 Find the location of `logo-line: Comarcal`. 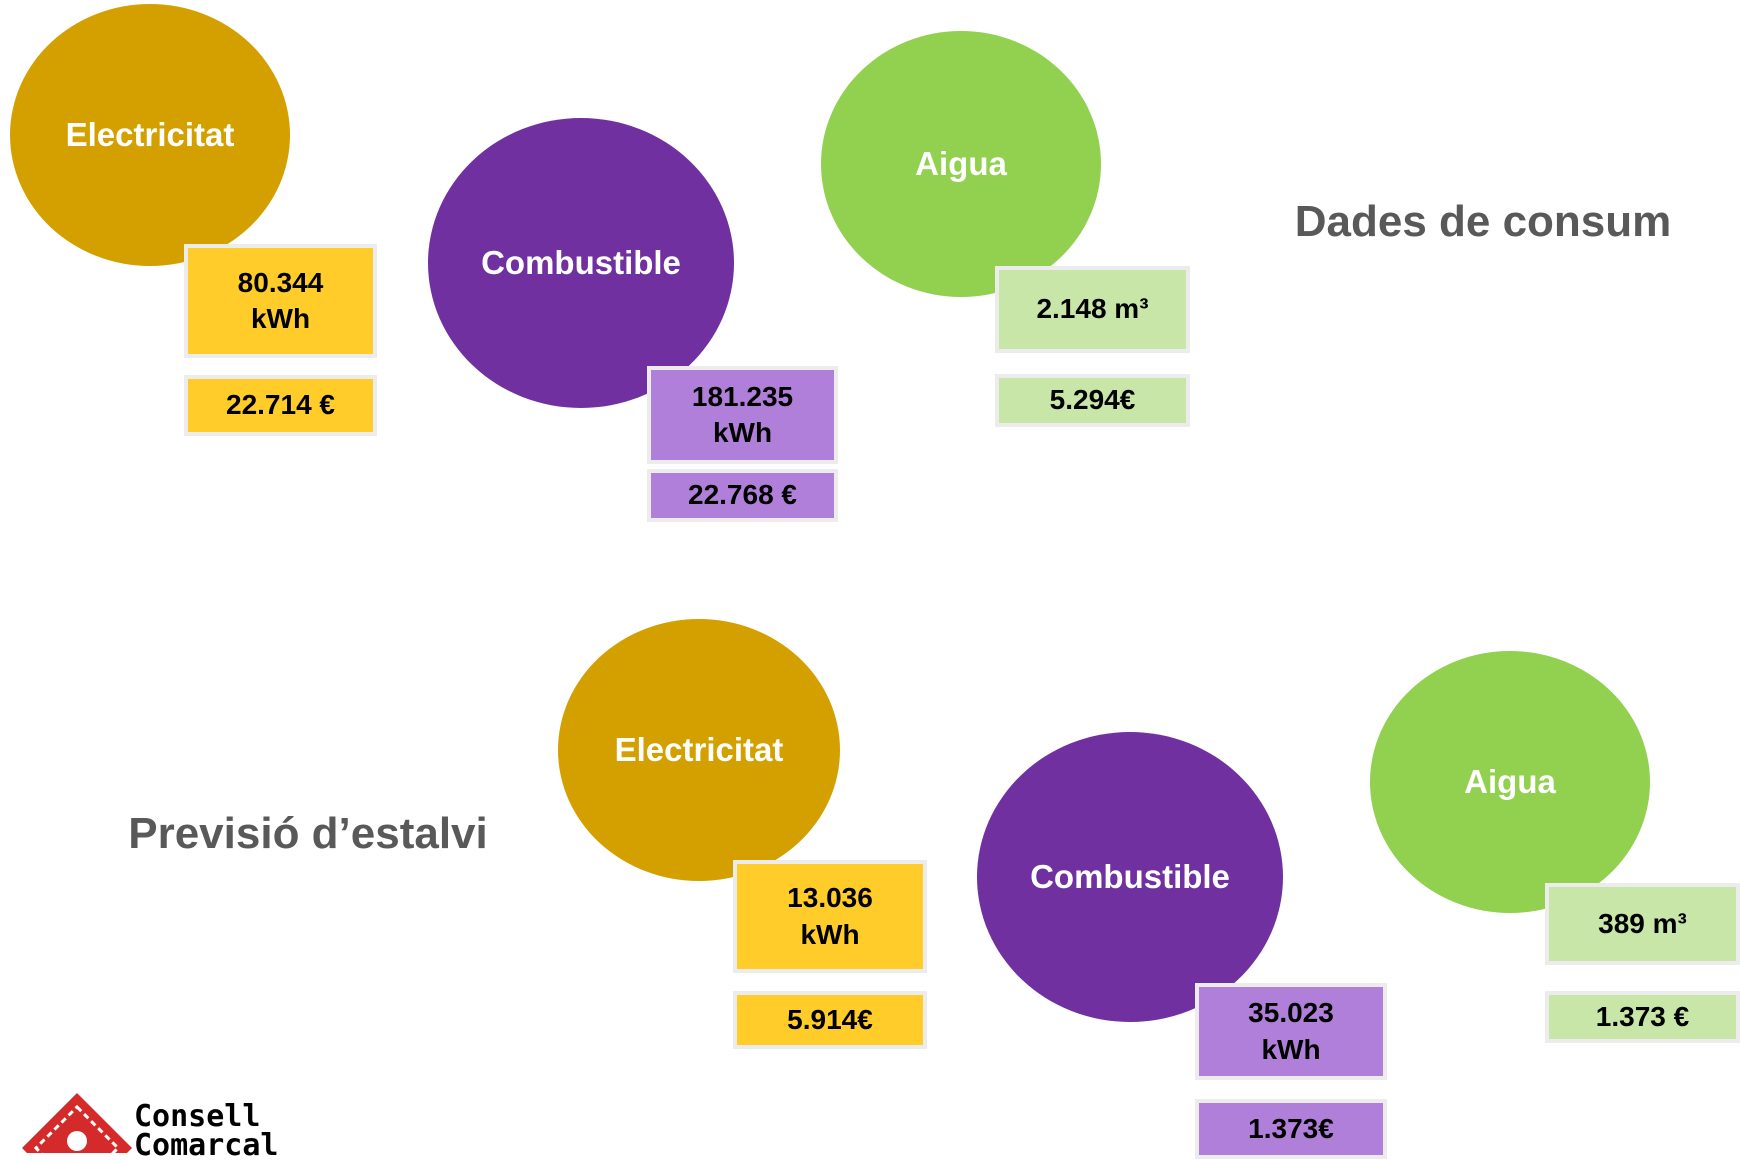

logo-line: Comarcal is located at coordinates (206, 1145).